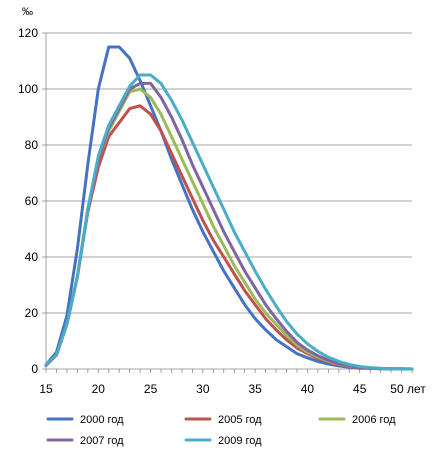  Describe the element at coordinates (34, 369) in the screenshot. I see `y-tick-label: 0` at that location.